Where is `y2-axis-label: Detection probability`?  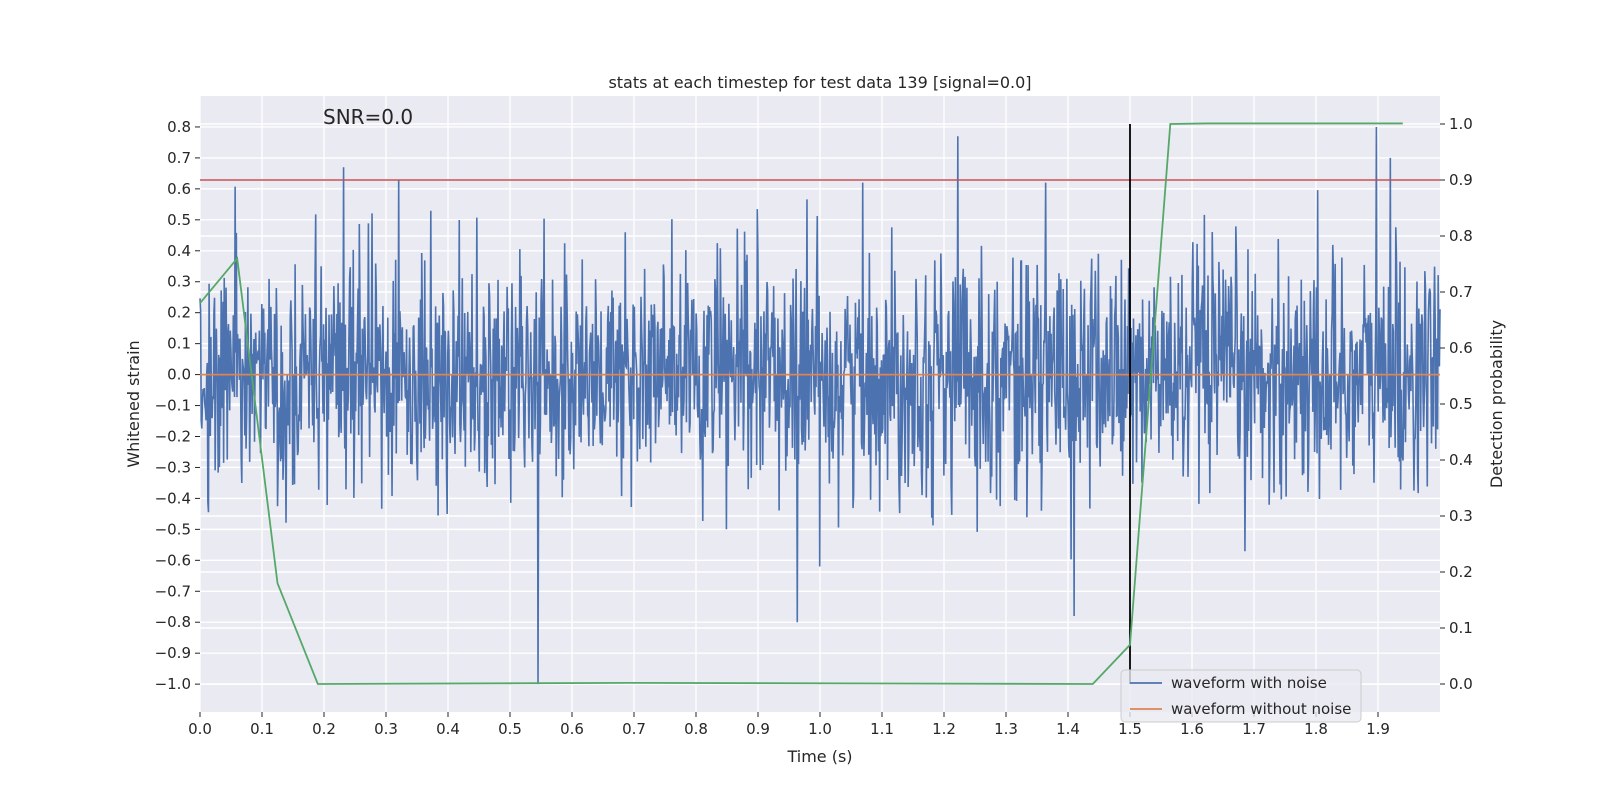 y2-axis-label: Detection probability is located at coordinates (1496, 404).